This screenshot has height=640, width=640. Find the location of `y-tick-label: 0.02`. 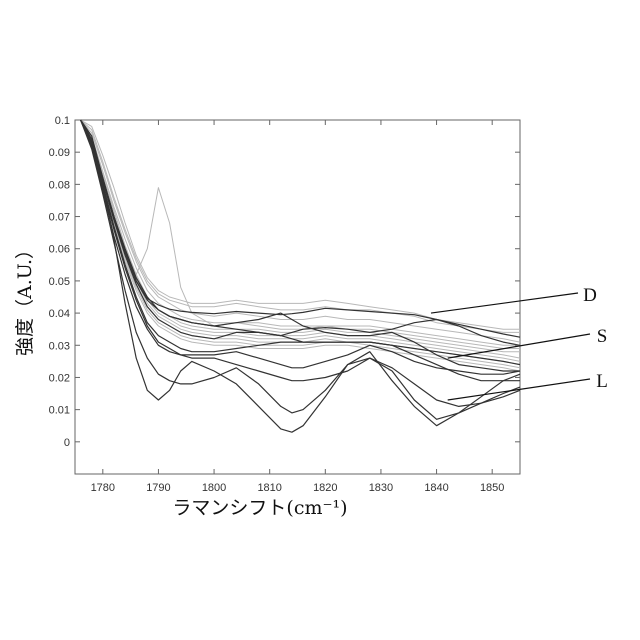

y-tick-label: 0.02 is located at coordinates (59, 378).